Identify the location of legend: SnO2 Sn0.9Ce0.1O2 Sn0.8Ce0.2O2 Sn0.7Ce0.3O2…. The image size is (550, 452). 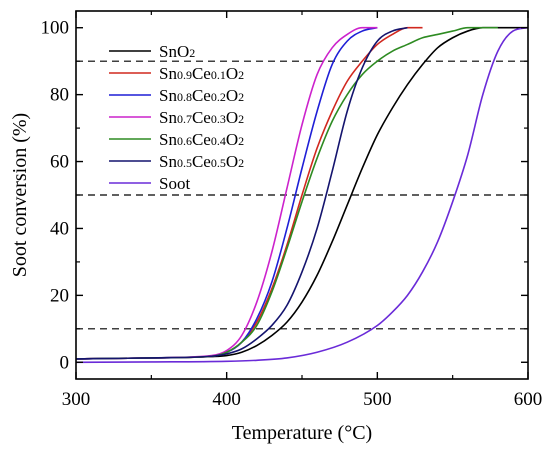
(176, 117).